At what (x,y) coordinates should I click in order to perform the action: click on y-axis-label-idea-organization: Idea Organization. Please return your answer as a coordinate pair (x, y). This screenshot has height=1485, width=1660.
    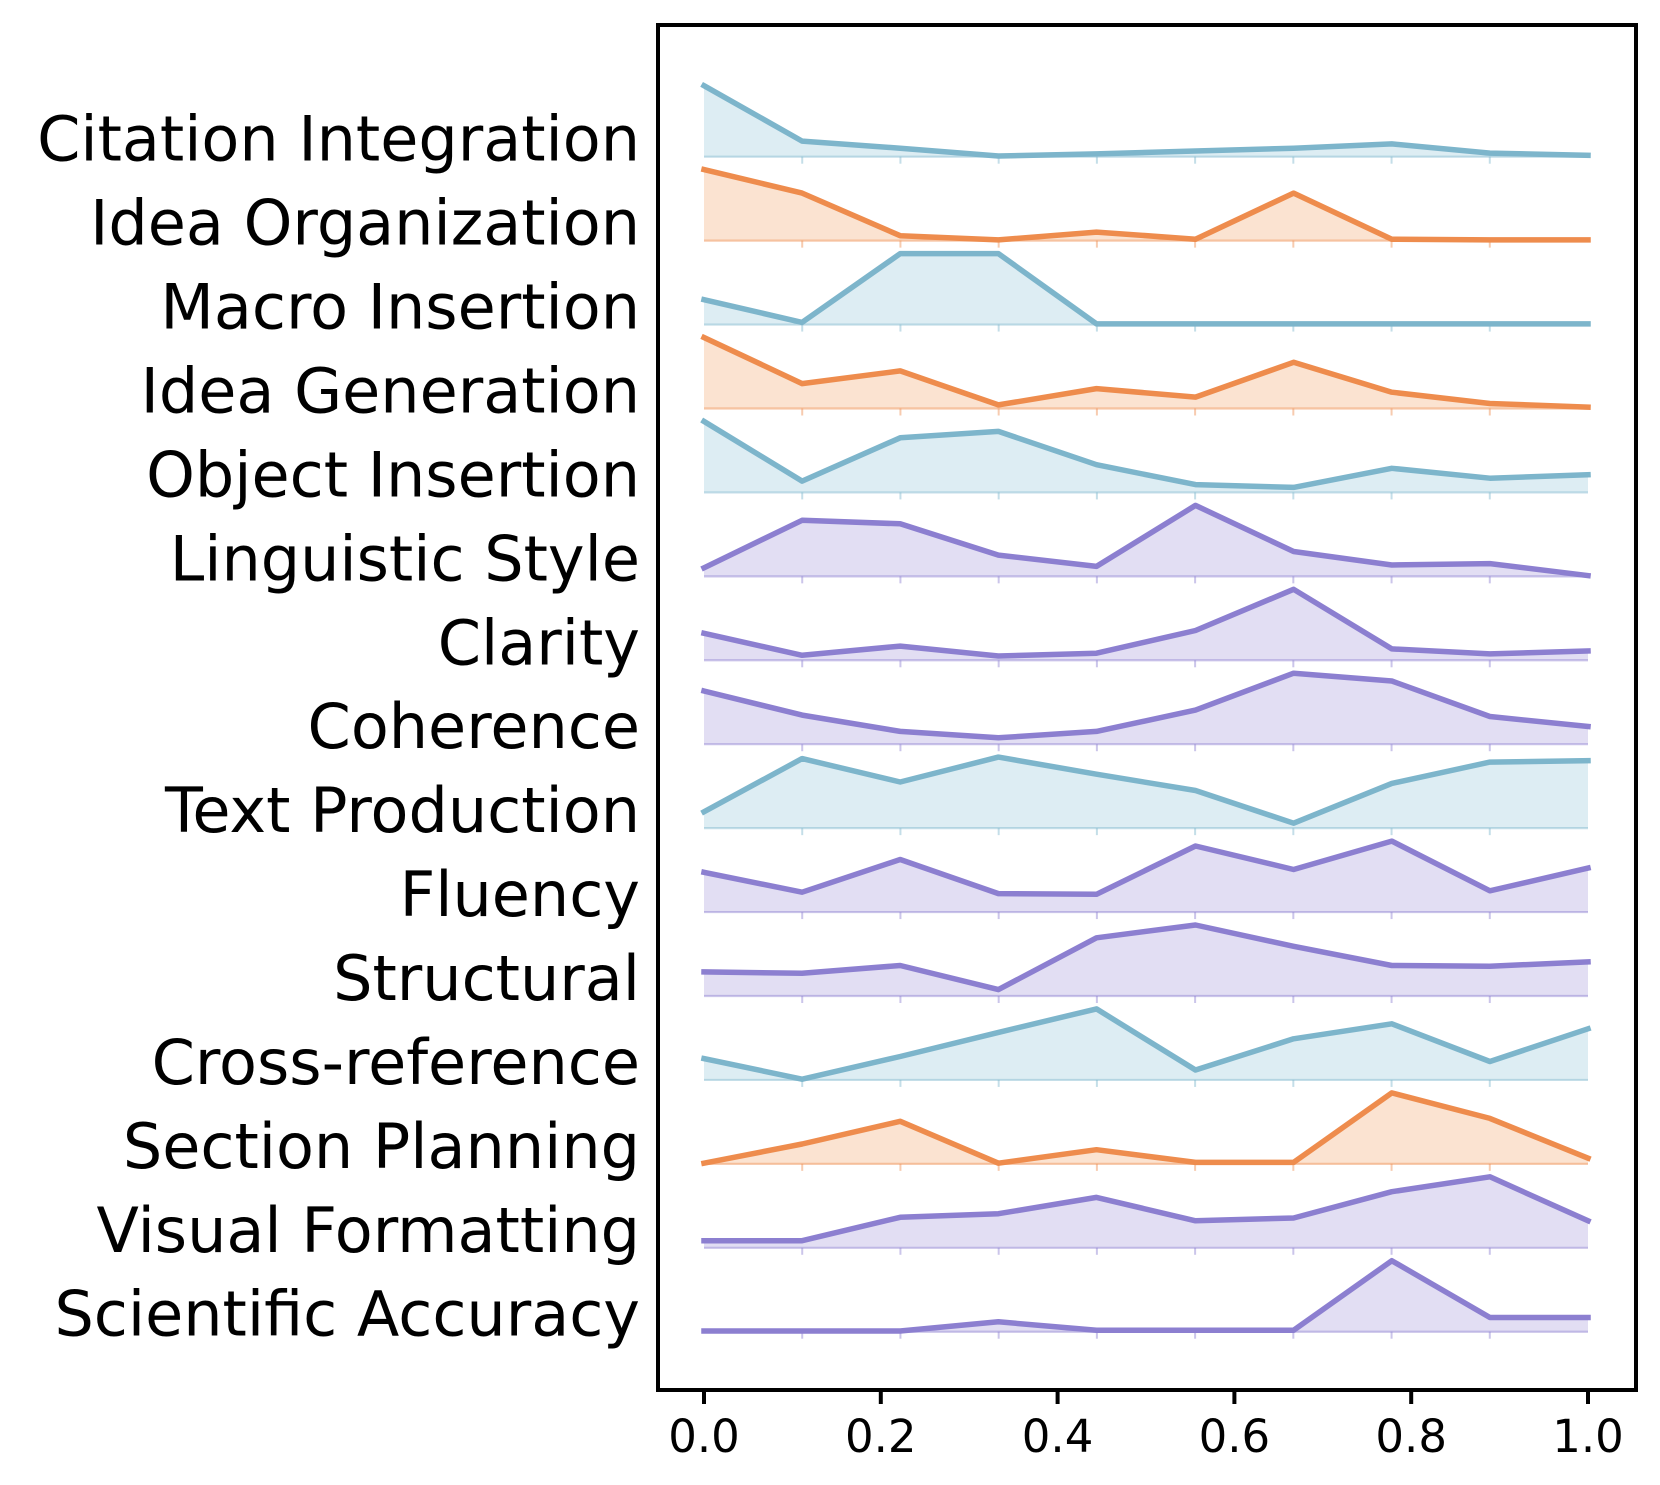
    Looking at the image, I should click on (365, 223).